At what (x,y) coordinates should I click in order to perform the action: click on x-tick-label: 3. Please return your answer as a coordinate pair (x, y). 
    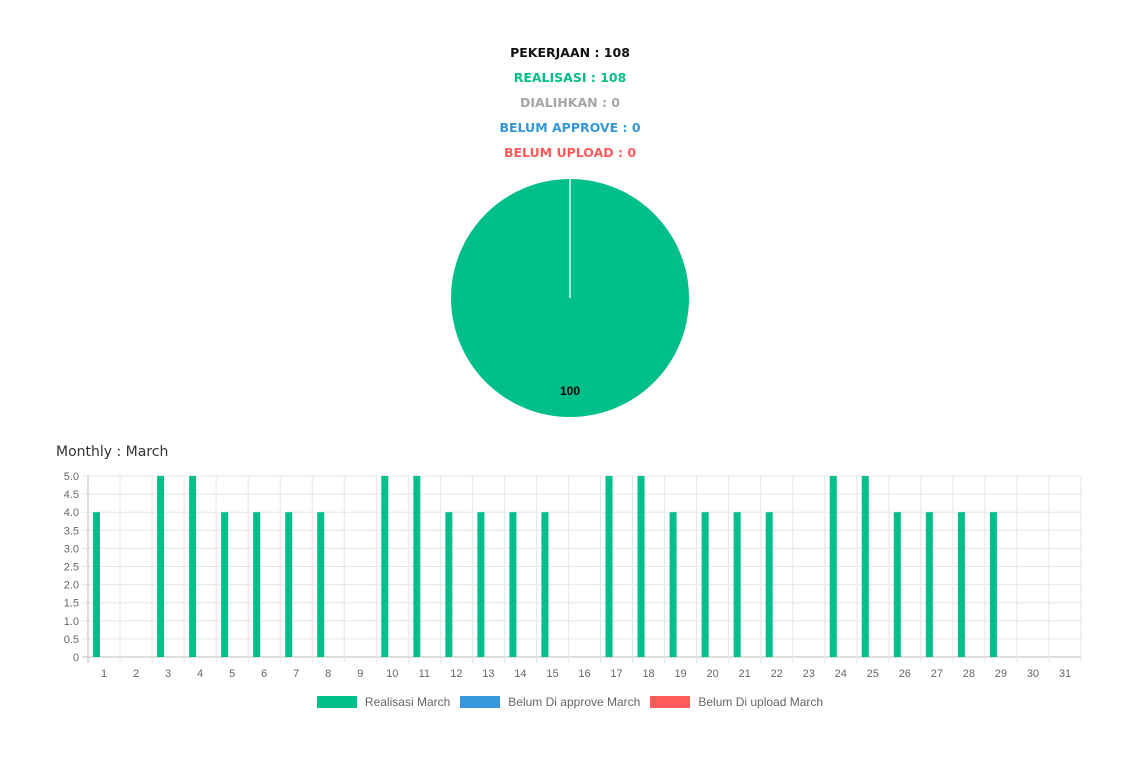
    Looking at the image, I should click on (168, 674).